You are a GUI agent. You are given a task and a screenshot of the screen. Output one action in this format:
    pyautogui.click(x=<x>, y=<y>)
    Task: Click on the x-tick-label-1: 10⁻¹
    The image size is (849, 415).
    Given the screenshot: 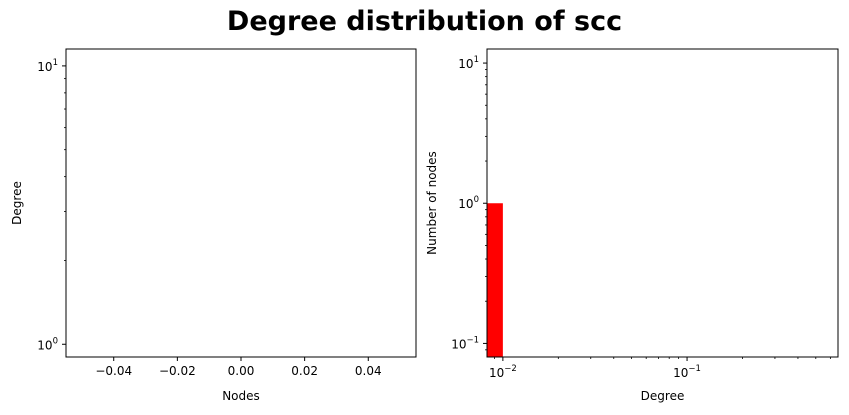 What is the action you would take?
    pyautogui.click(x=687, y=372)
    